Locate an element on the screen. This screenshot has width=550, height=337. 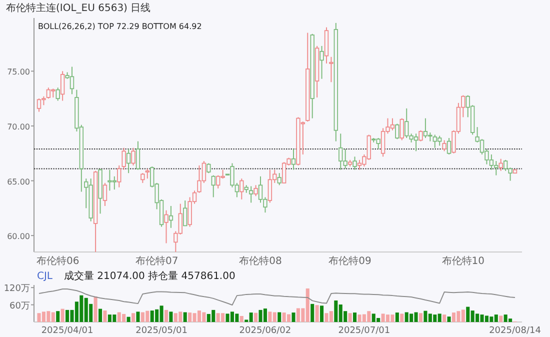
y-tick-label: 75.00 is located at coordinates (18, 72).